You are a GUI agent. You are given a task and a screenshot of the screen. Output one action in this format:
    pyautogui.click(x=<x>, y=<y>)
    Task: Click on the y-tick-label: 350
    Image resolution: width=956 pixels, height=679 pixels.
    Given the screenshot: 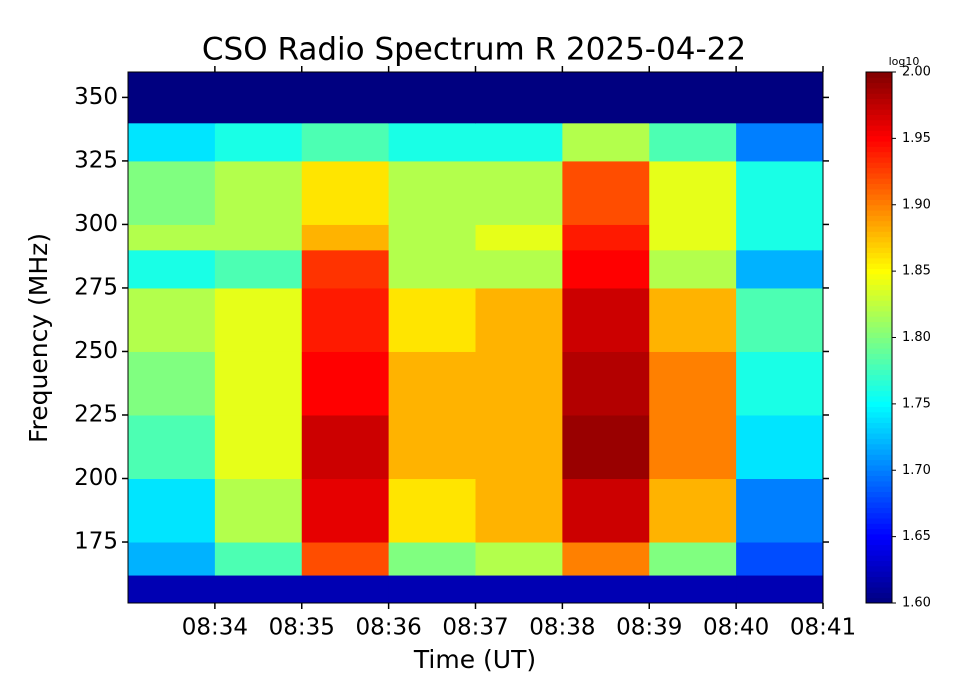 What is the action you would take?
    pyautogui.click(x=96, y=97)
    